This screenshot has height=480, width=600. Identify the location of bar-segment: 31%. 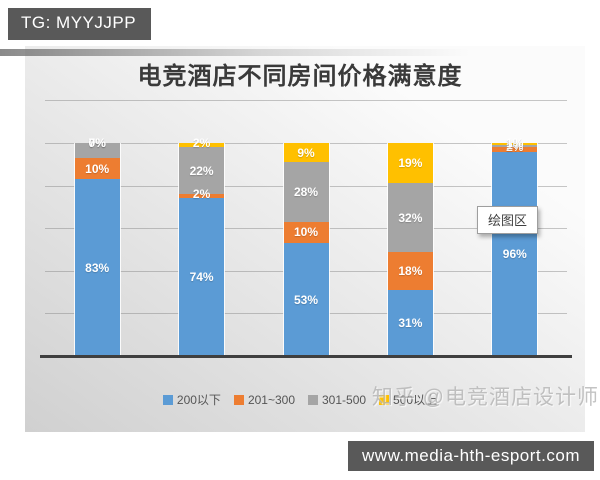
(410, 322).